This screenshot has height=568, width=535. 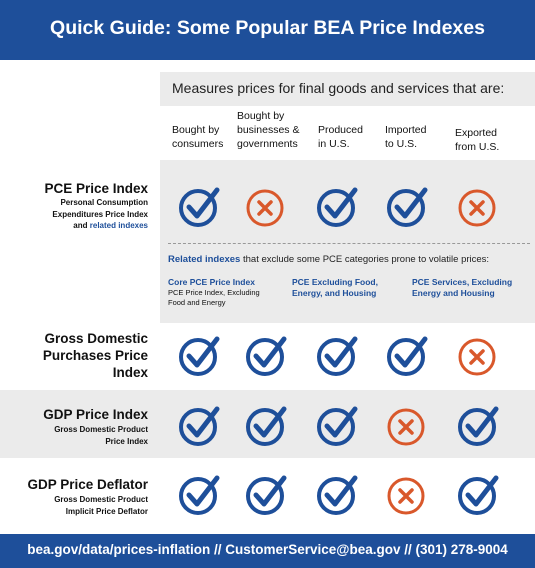 I want to click on column-header-businesses: Bought by businesses & governments, so click(x=268, y=130).